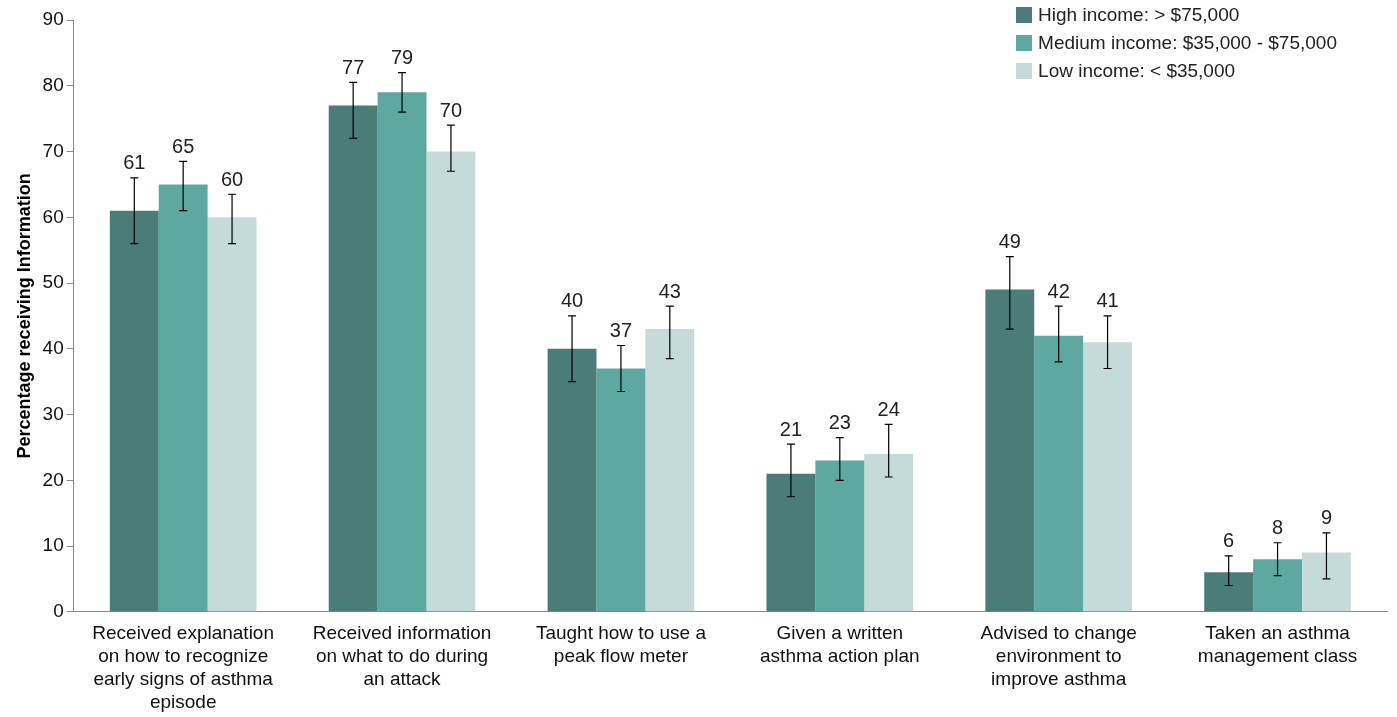  What do you see at coordinates (1058, 656) in the screenshot?
I see `x-tick-label: Advised to change environment to improve asthma` at bounding box center [1058, 656].